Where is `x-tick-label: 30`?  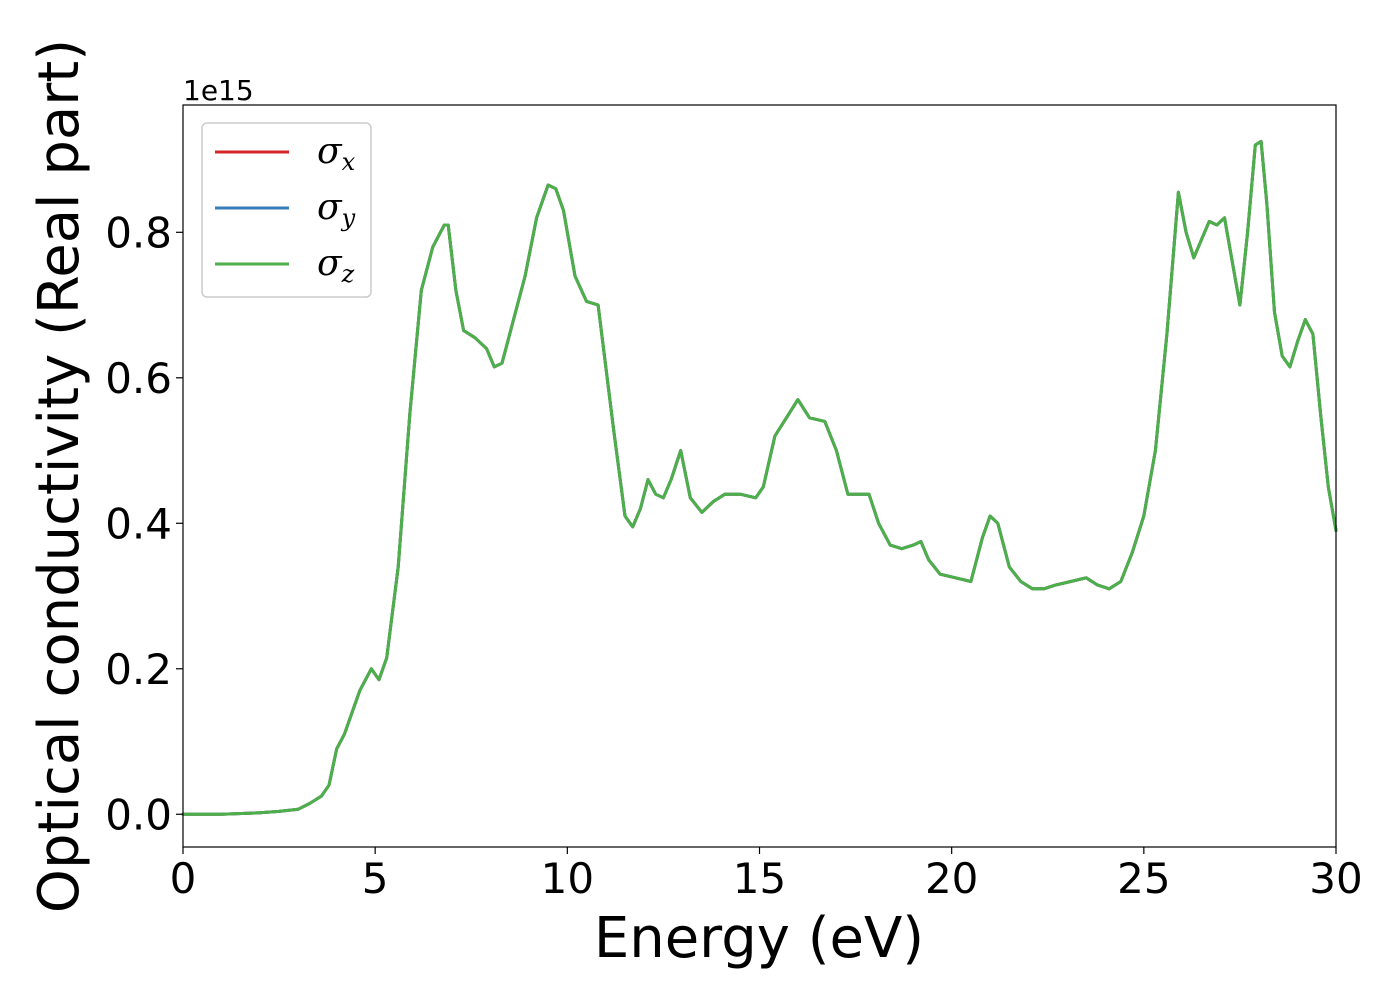
x-tick-label: 30 is located at coordinates (1335, 878).